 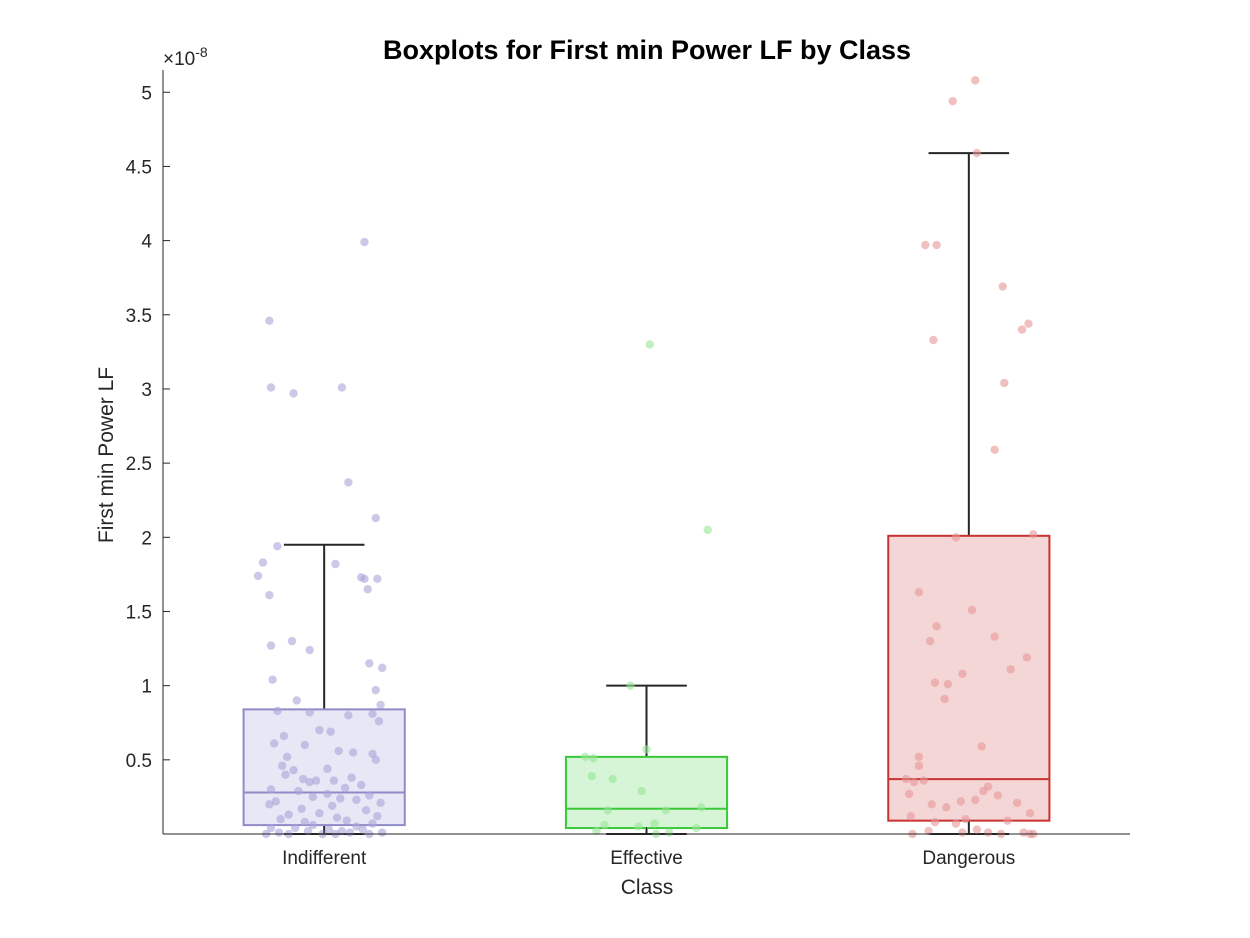 I want to click on y-axis-label: First min Power LF, so click(x=106, y=455).